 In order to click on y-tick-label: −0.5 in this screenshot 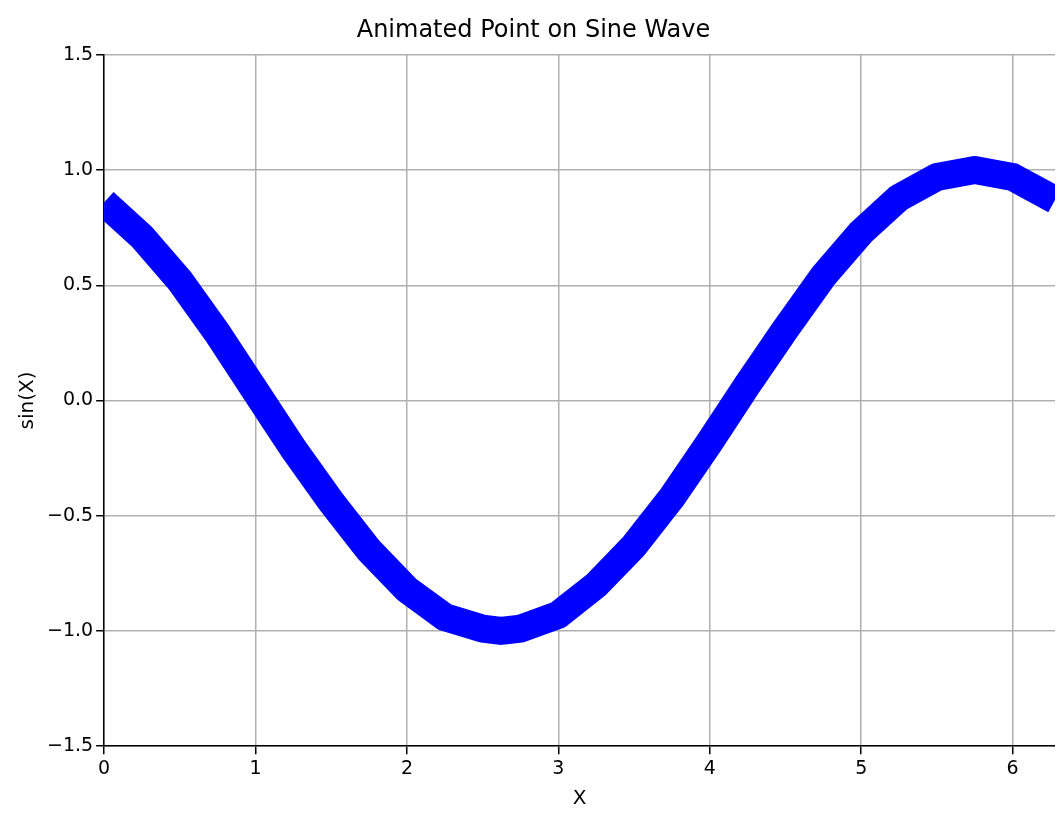, I will do `click(70, 513)`.